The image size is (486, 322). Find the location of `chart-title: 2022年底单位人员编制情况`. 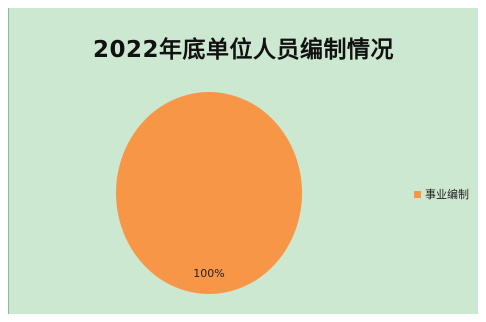

chart-title: 2022年底单位人员编制情况 is located at coordinates (243, 50).